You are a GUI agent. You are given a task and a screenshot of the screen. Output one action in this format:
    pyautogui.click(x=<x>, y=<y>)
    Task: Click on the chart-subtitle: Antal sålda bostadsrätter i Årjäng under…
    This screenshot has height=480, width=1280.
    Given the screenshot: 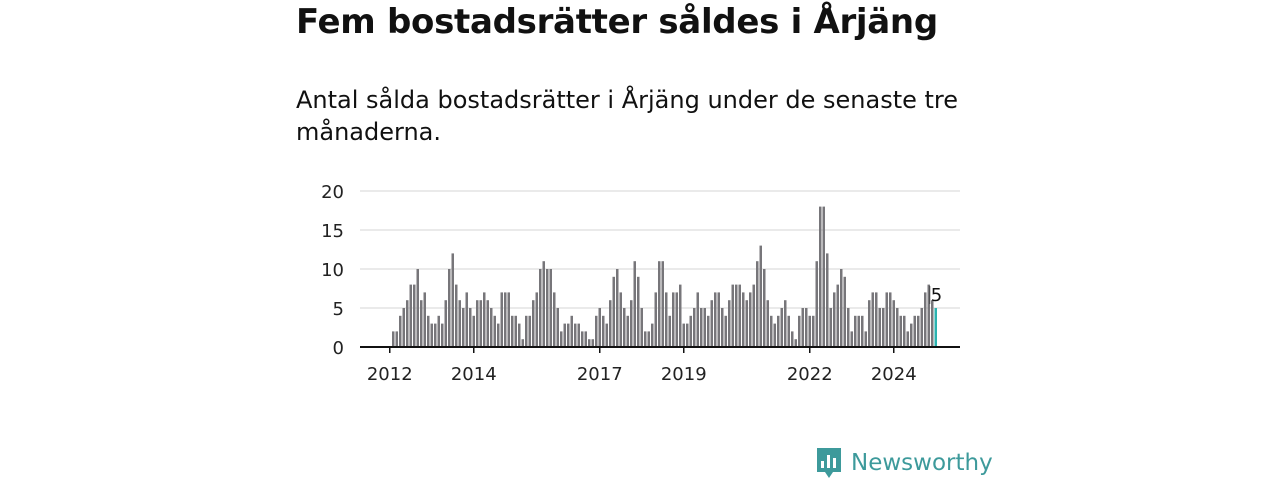 What is the action you would take?
    pyautogui.click(x=627, y=116)
    